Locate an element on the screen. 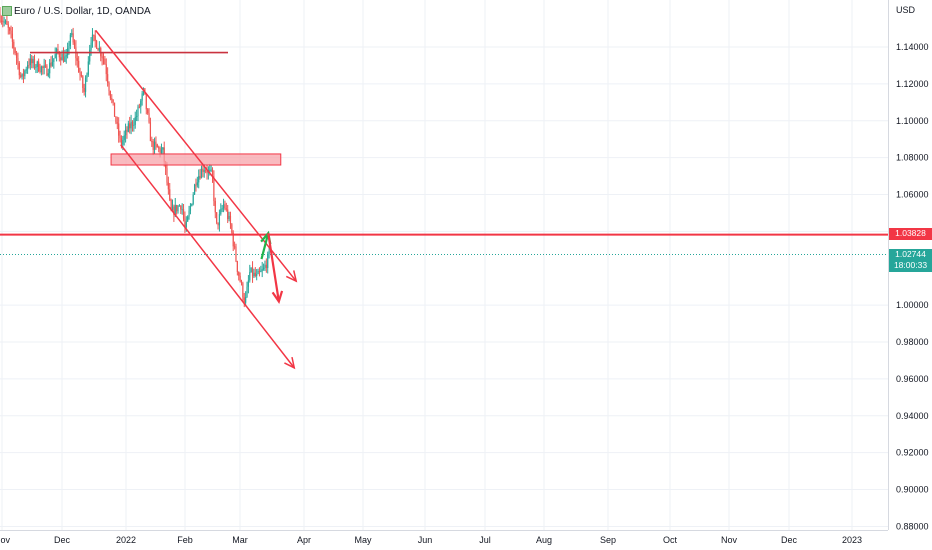 Image resolution: width=932 pixels, height=550 pixels. level-price-badge: 1.03828 is located at coordinates (910, 234).